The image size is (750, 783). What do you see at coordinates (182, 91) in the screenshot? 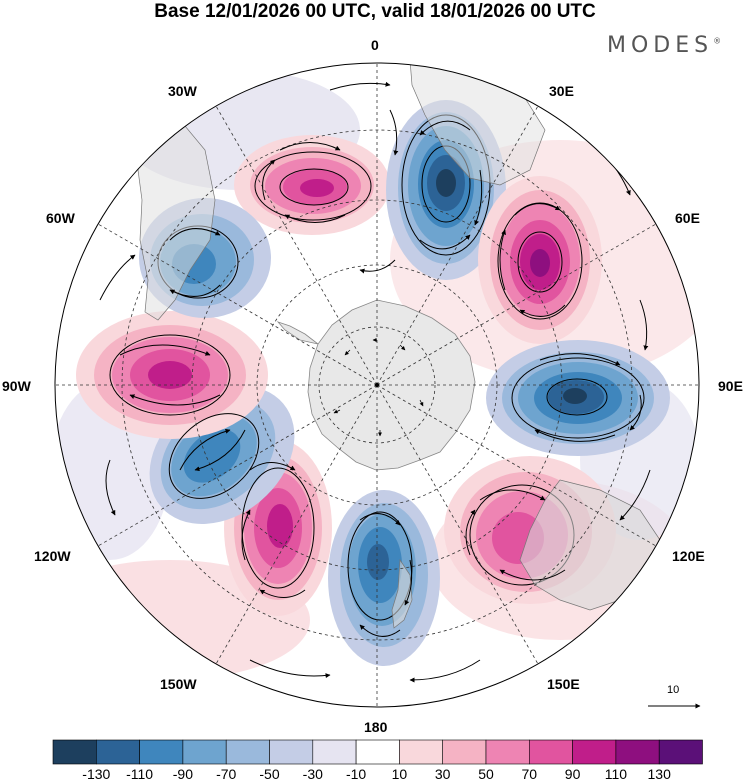
I see `lon-label-30w: 30W` at bounding box center [182, 91].